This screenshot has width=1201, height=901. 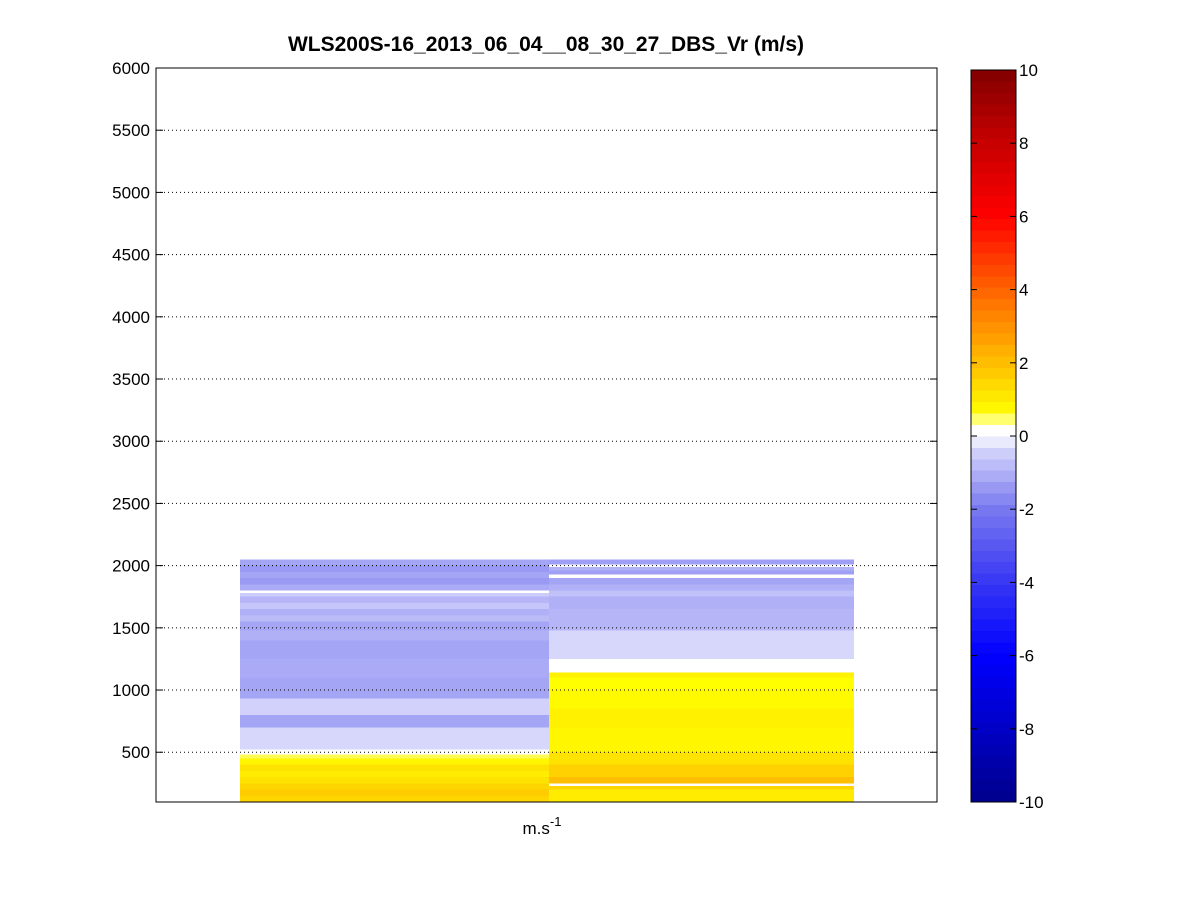 I want to click on x-axis-label: m.s-1, so click(x=542, y=826).